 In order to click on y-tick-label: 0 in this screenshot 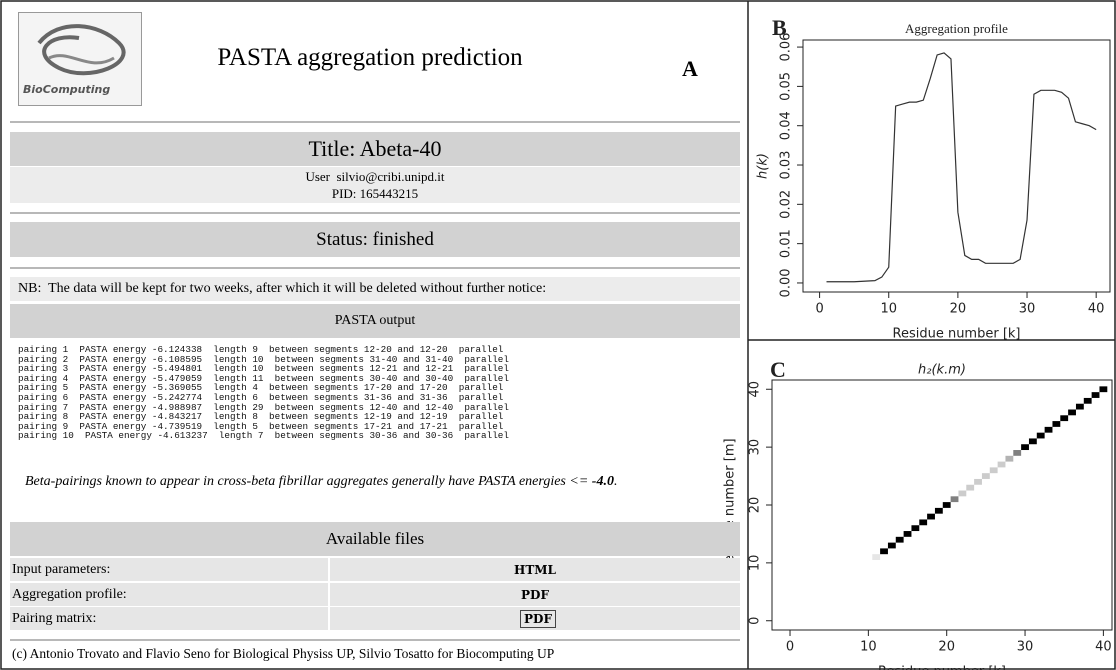, I will do `click(755, 621)`.